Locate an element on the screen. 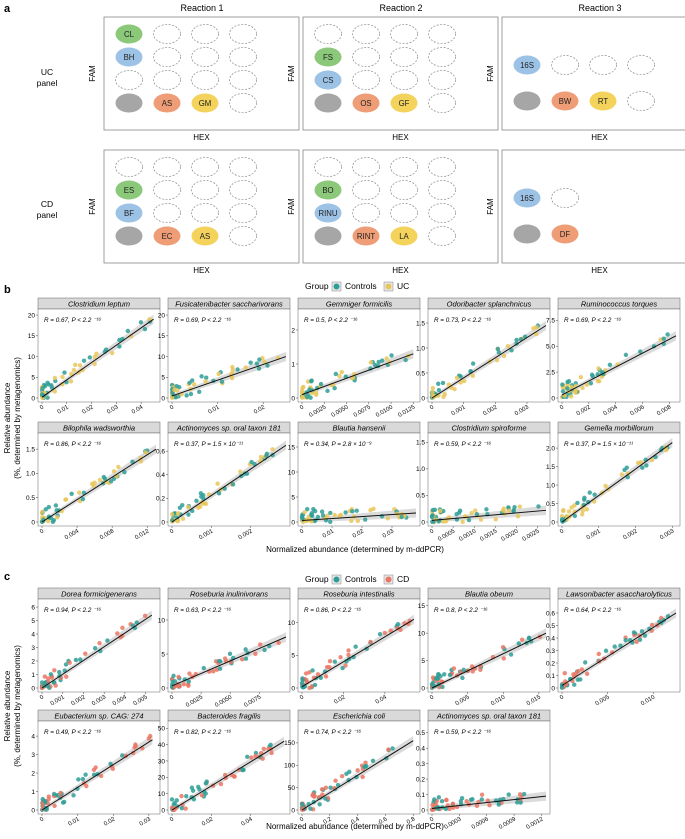  x-tick-label: 0.008 is located at coordinates (107, 534).